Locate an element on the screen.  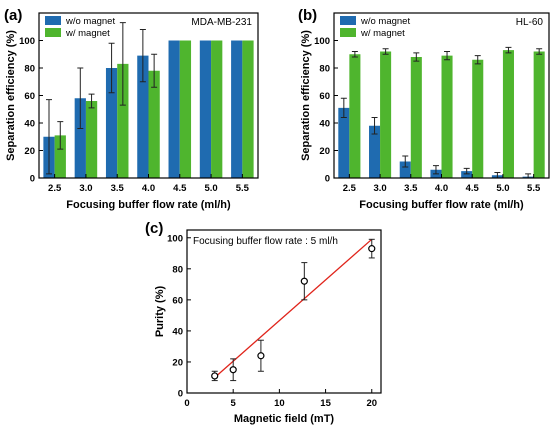
panel-label: (c) is located at coordinates (154, 228).